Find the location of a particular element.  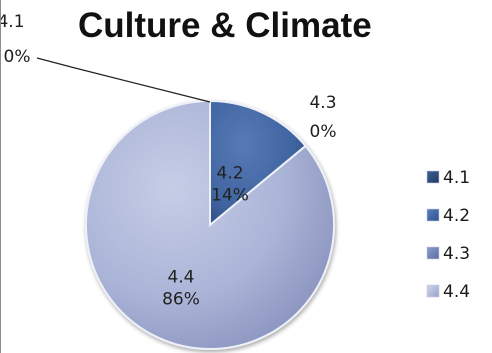

data-label-4-2-value: 14% is located at coordinates (230, 195).